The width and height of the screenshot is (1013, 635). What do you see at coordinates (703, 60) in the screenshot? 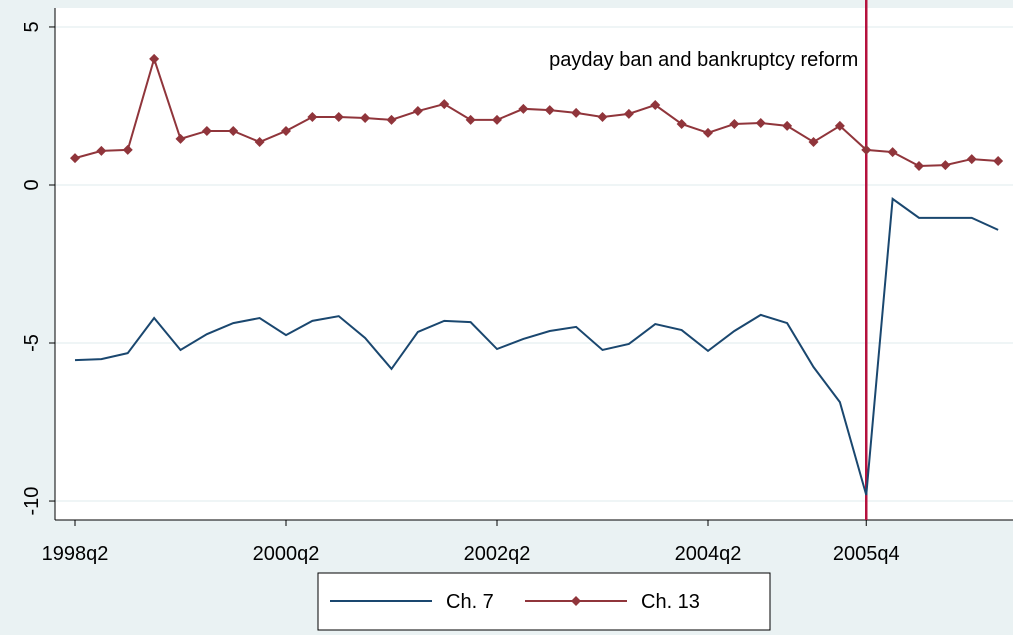
I see `event-label: payday ban and bankruptcy reform` at bounding box center [703, 60].